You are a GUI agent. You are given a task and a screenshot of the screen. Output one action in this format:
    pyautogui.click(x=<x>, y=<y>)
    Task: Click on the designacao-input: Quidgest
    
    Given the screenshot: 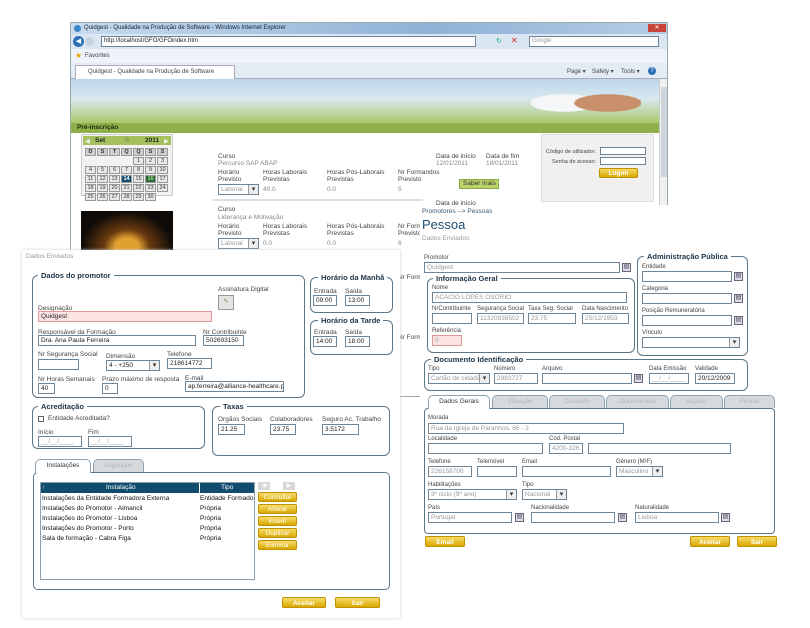 What is the action you would take?
    pyautogui.click(x=125, y=316)
    